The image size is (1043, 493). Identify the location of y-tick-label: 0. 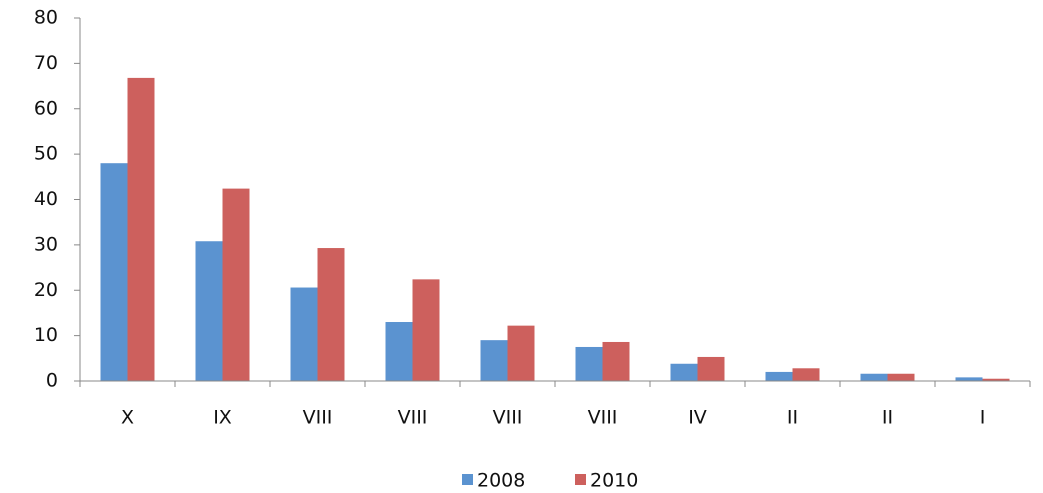
(52, 381).